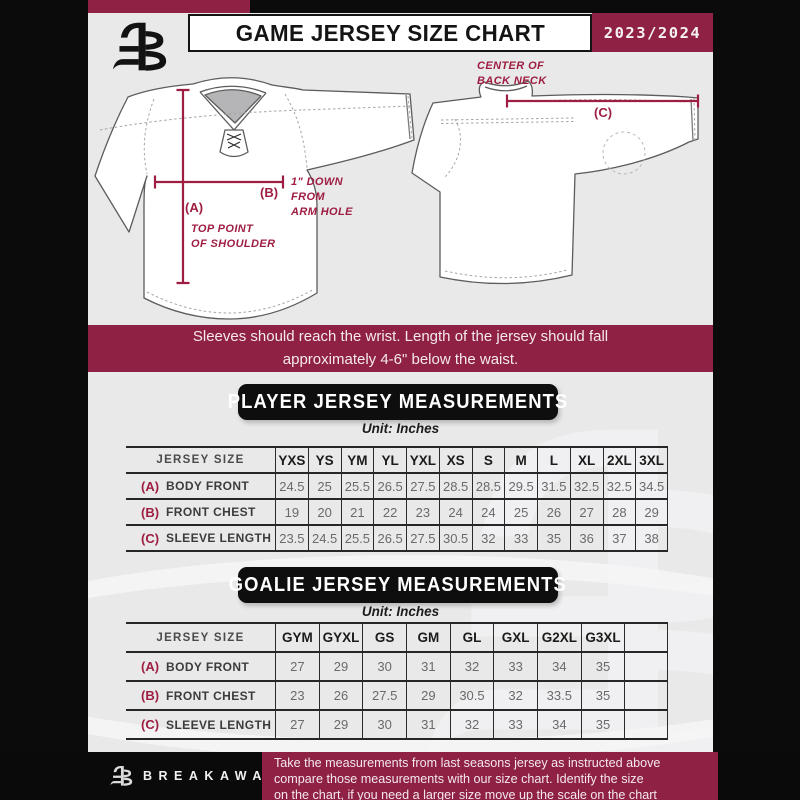  I want to click on measure-label: FRONT CHEST, so click(211, 512).